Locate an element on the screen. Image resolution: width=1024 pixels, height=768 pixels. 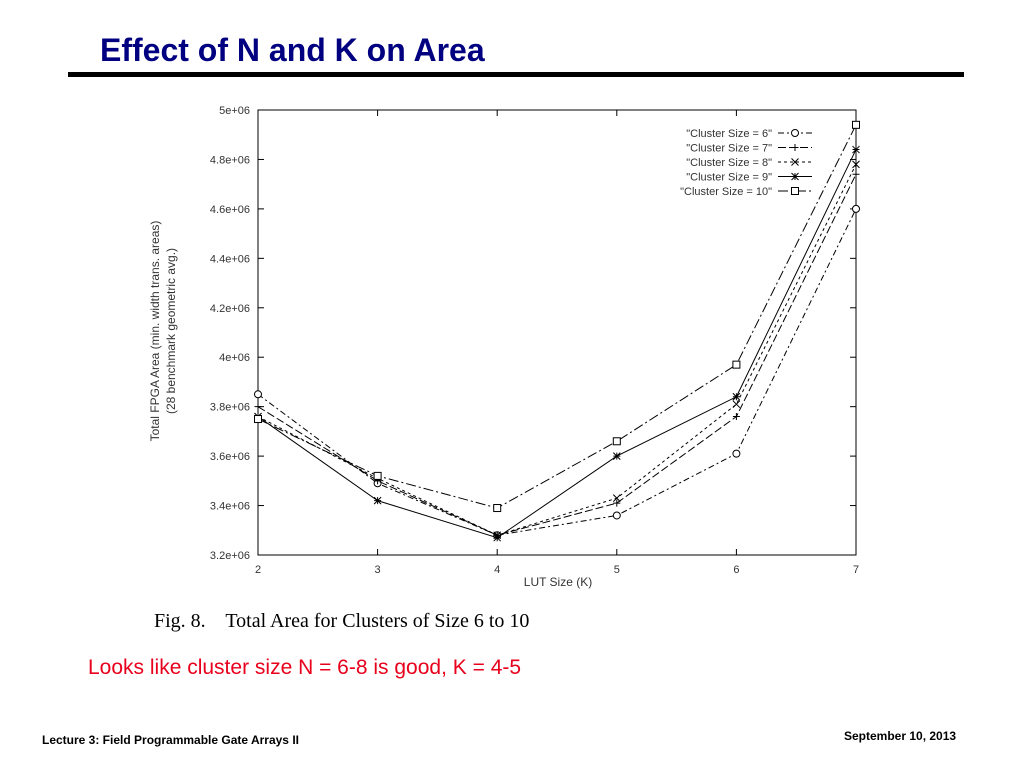
y-tick-label: 3.8e+06 is located at coordinates (230, 408).